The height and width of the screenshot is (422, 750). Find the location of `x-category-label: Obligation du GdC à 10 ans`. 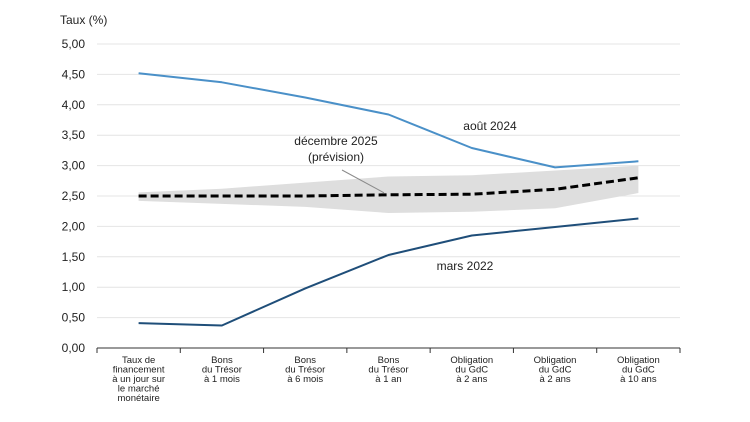

x-category-label: Obligation du GdC à 10 ans is located at coordinates (638, 370).